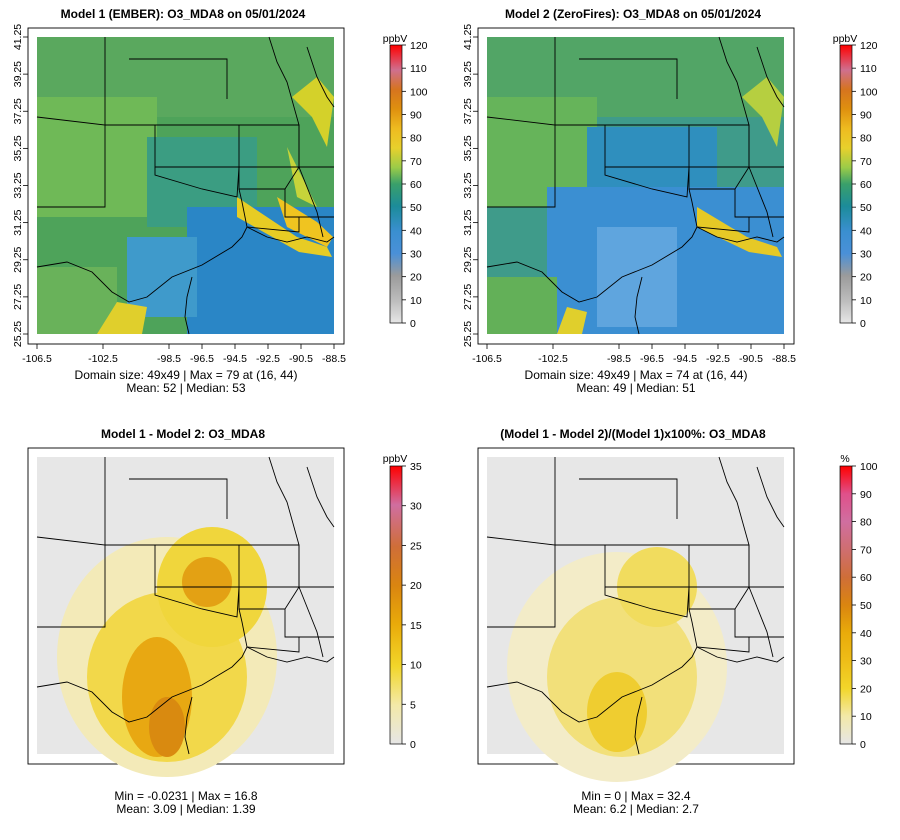 The width and height of the screenshot is (900, 840). I want to click on panel-3: Model 1 - Model 2: O3_MDA8, so click(186, 602).